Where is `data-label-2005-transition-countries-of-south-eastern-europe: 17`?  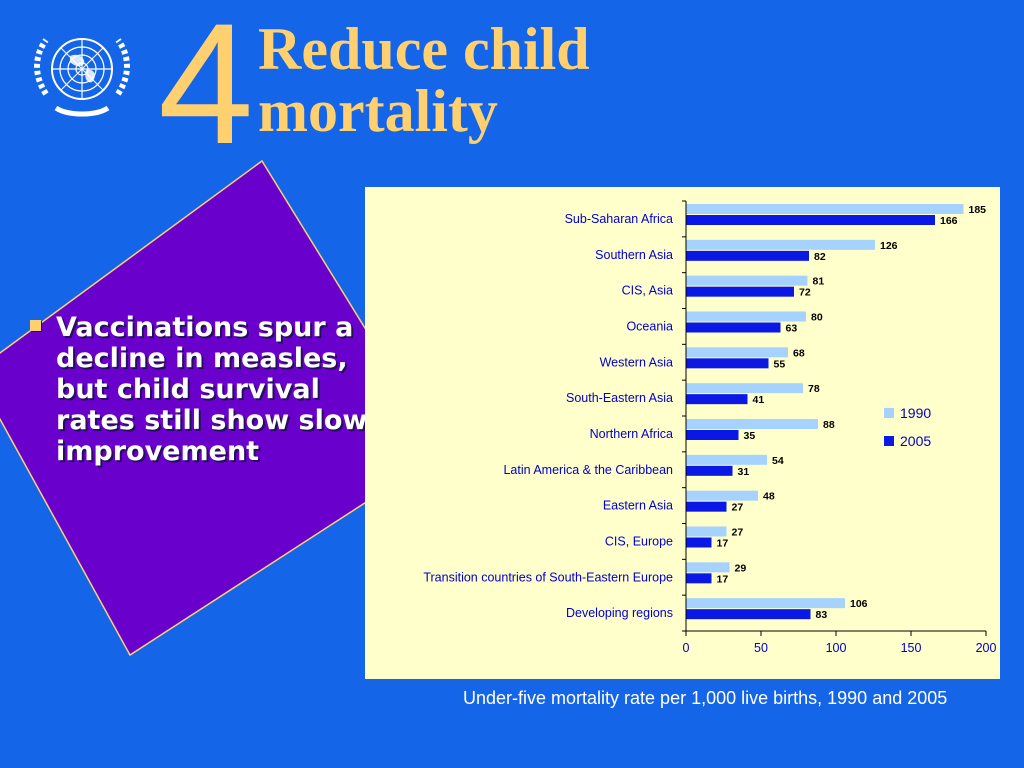
data-label-2005-transition-countries-of-south-eastern-europe: 17 is located at coordinates (723, 579).